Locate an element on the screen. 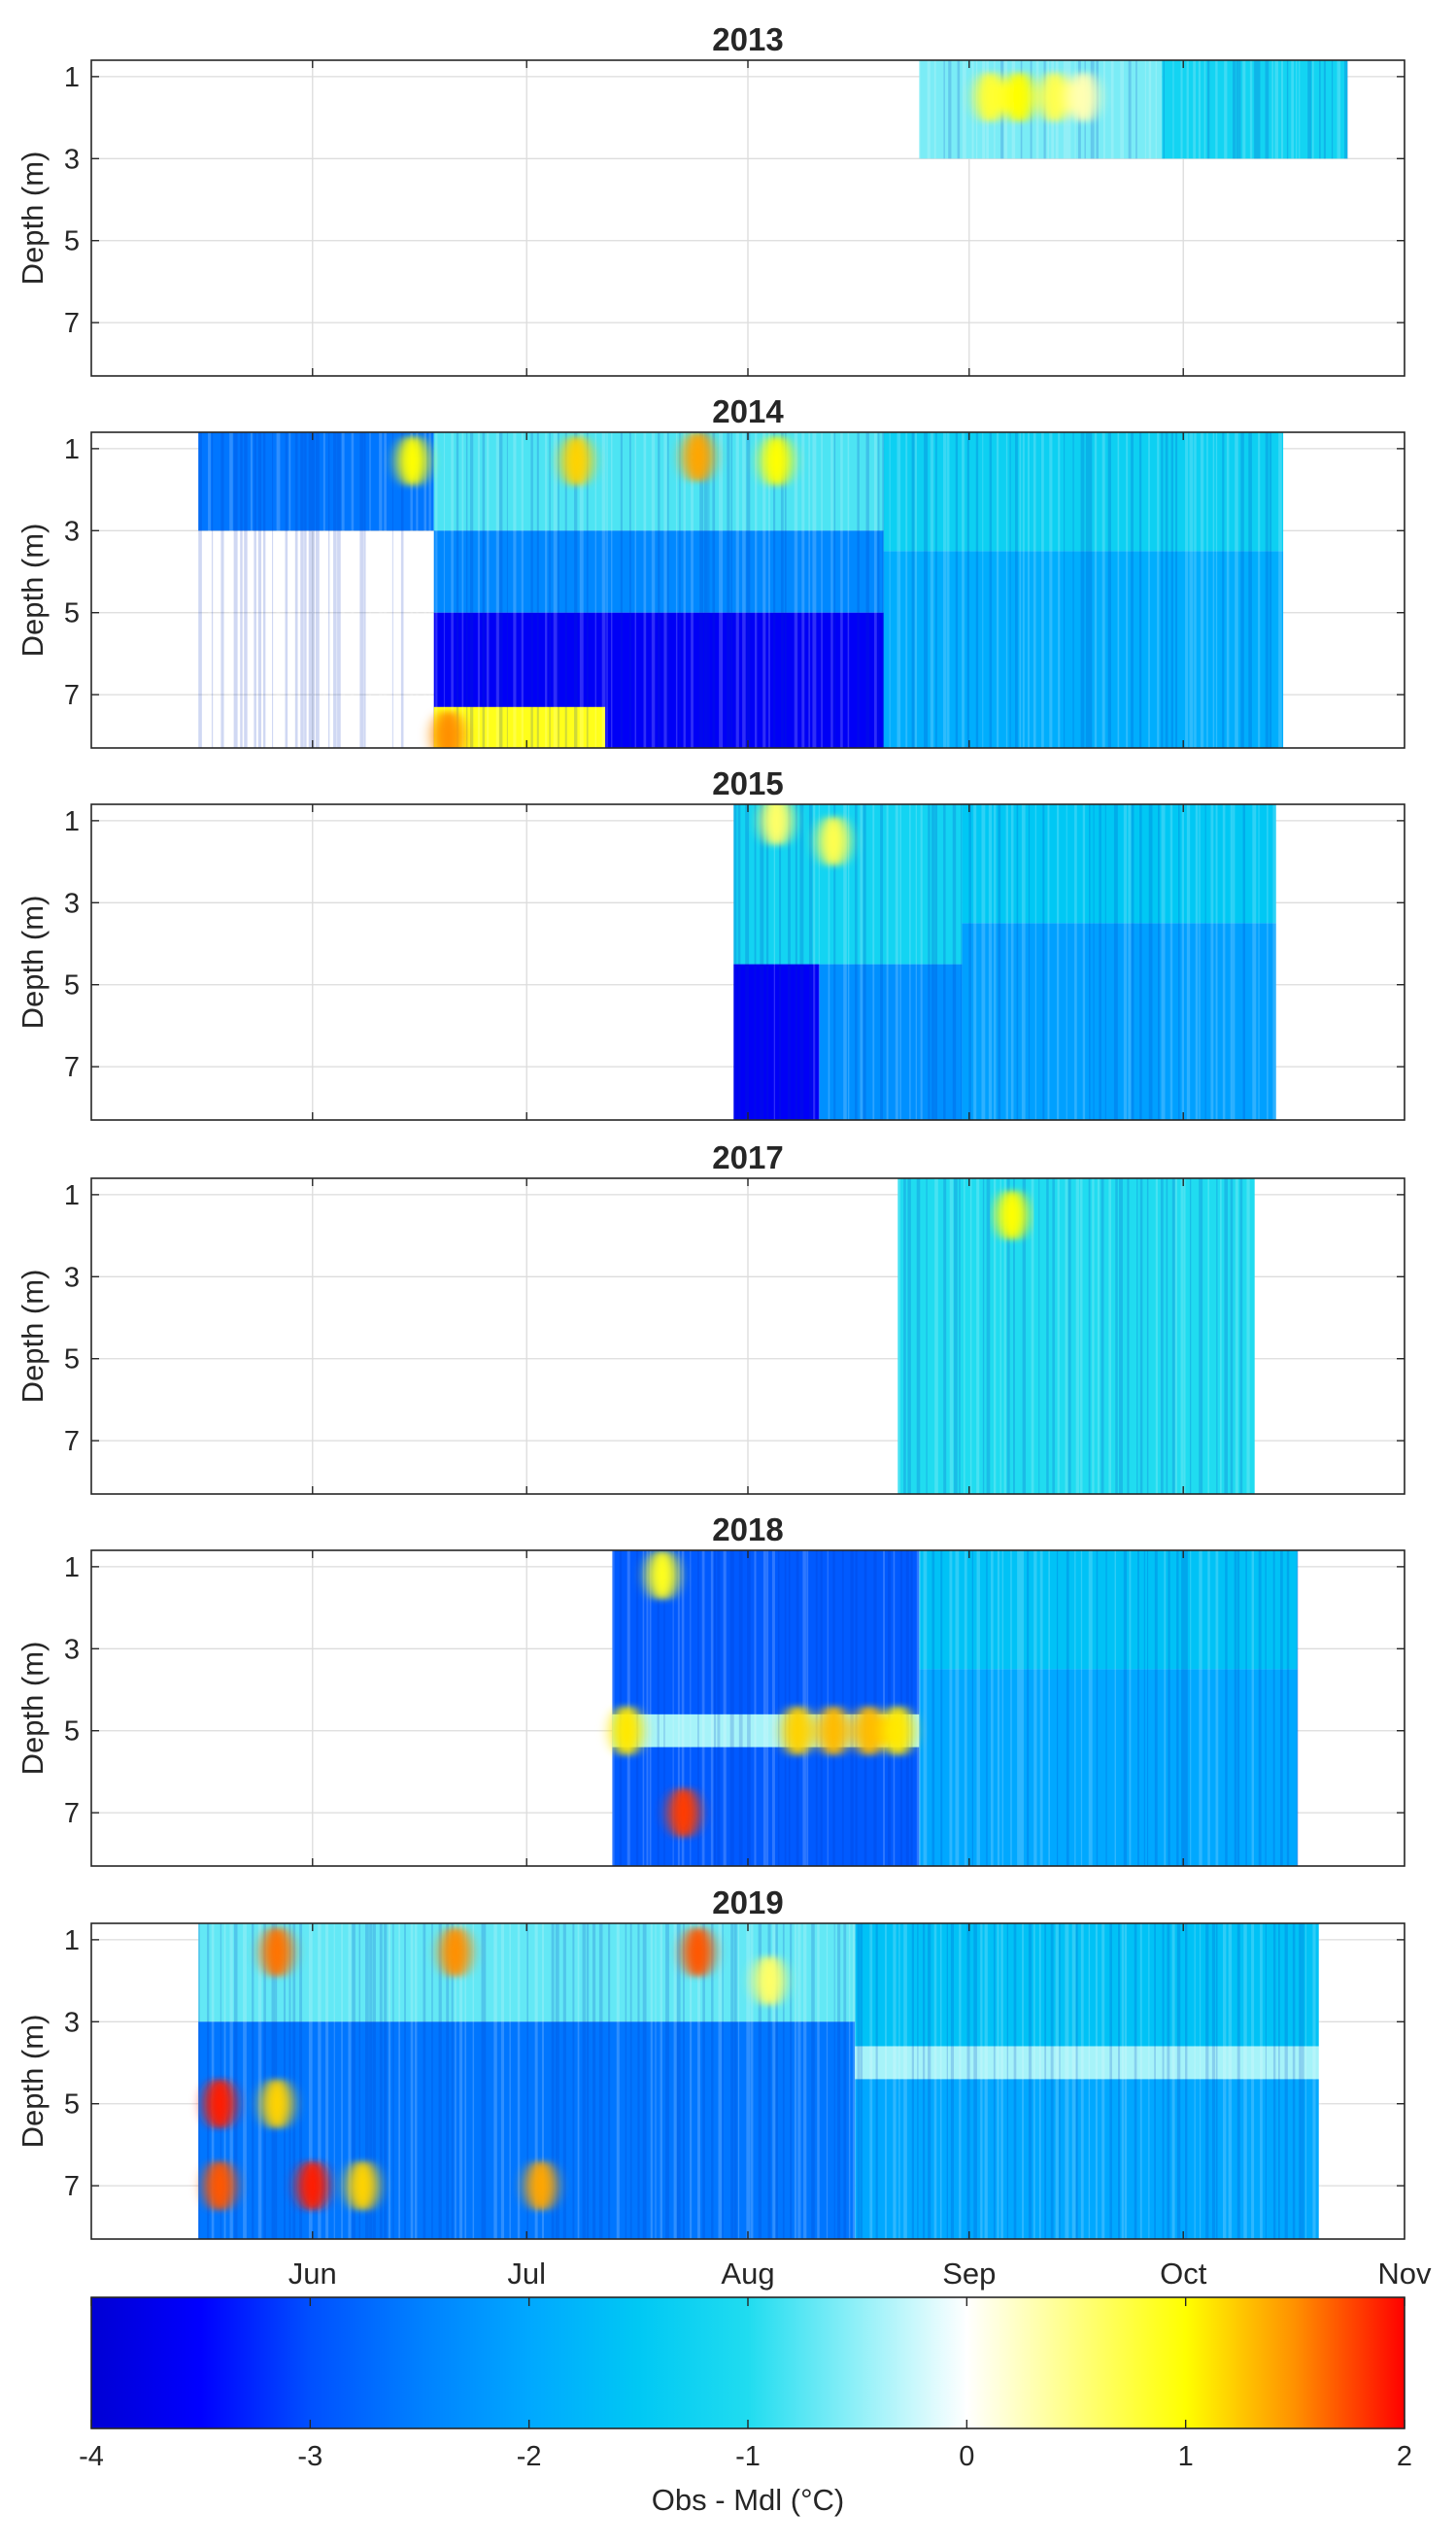  panel-2019: 1 3 5 7 2019 Depth (m) is located at coordinates (710, 2062).